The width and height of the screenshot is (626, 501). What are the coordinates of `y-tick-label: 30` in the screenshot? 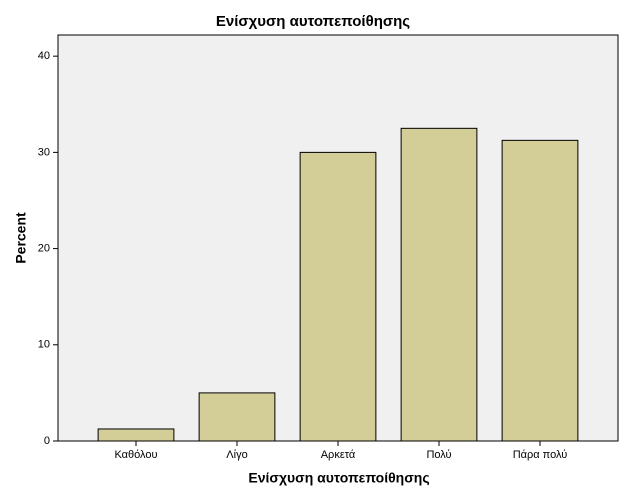 It's located at (44, 152).